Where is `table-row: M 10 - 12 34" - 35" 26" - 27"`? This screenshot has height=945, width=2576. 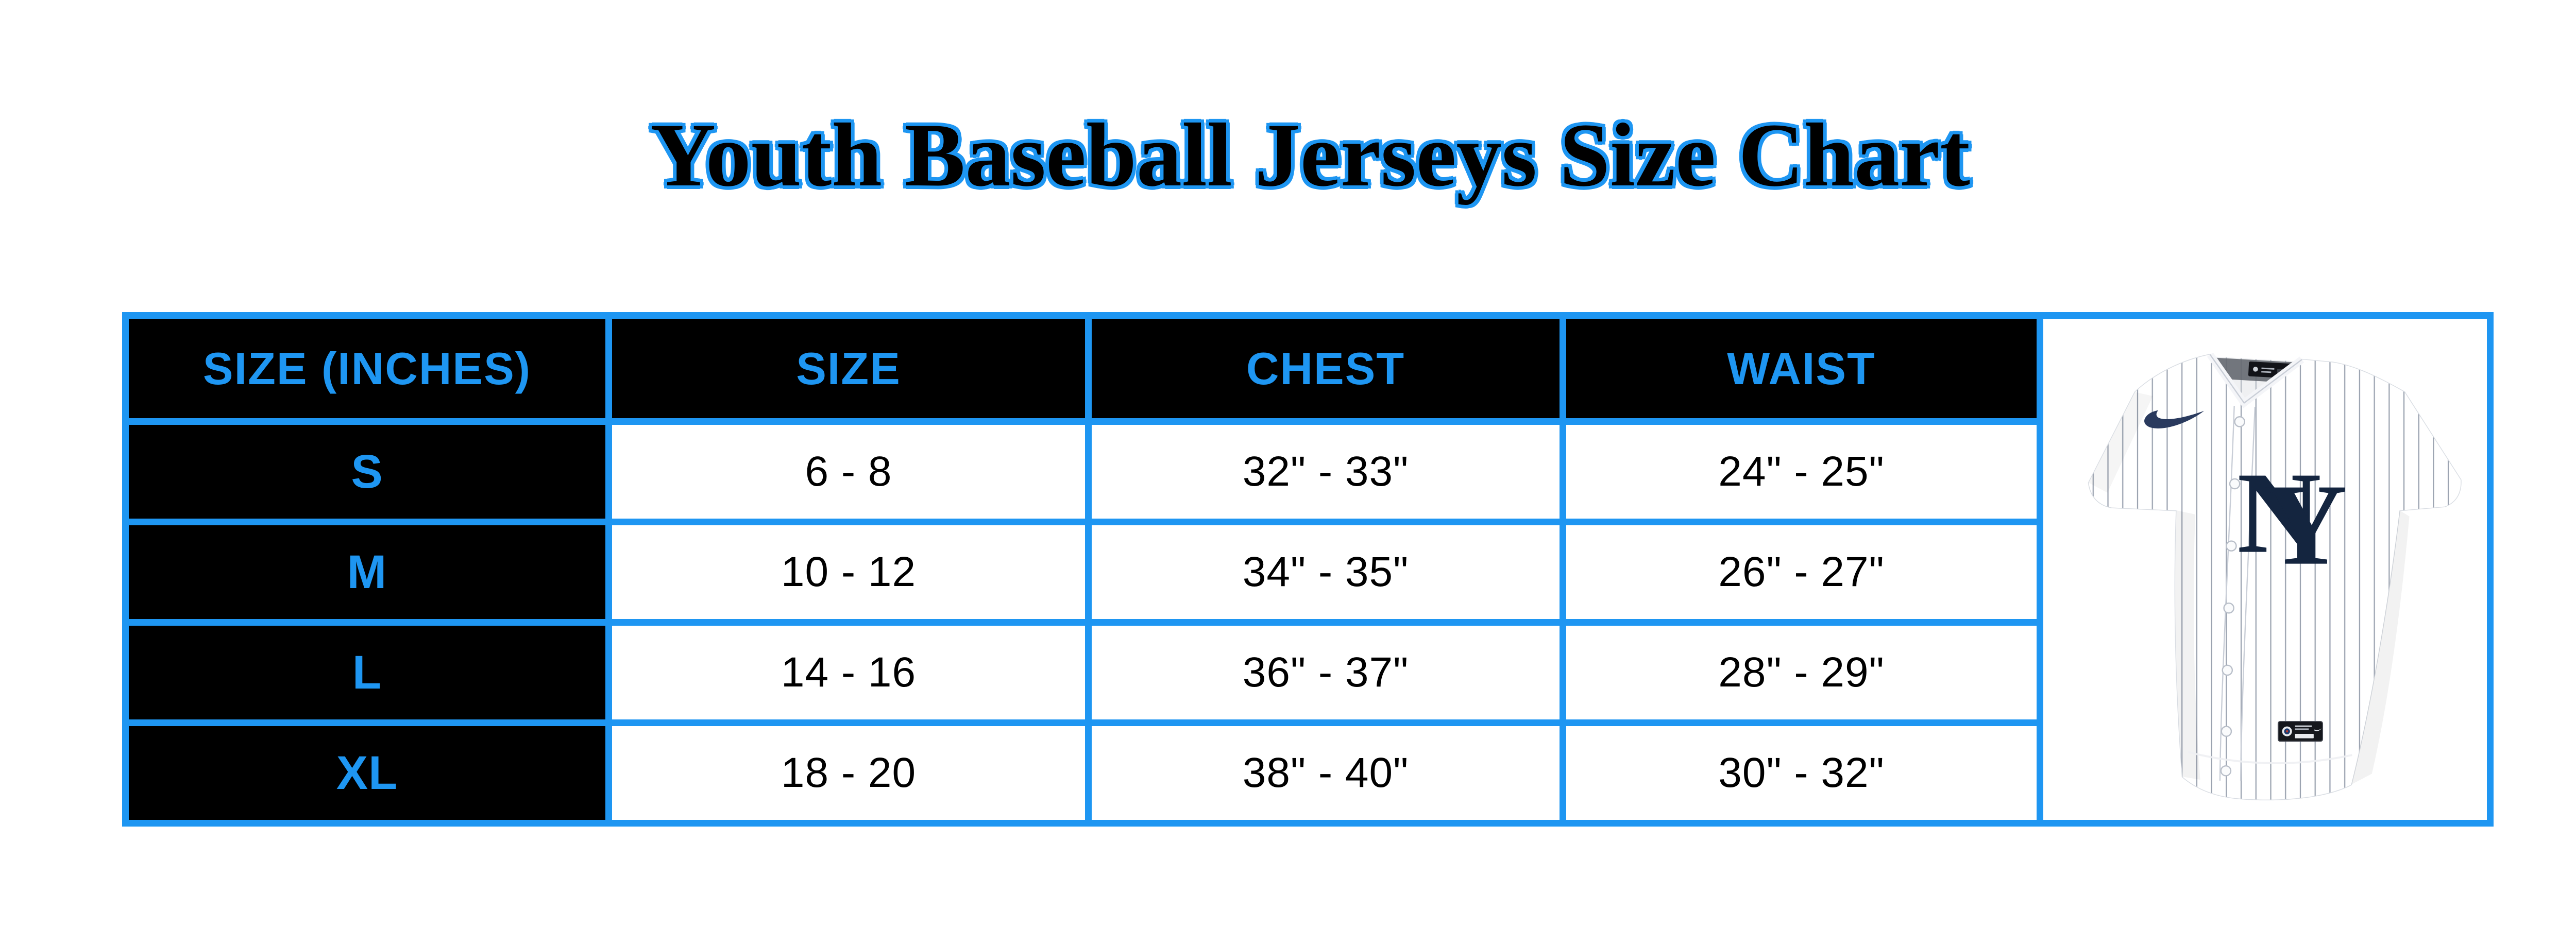
table-row: M 10 - 12 34" - 35" 26" - 27" is located at coordinates (1306, 573).